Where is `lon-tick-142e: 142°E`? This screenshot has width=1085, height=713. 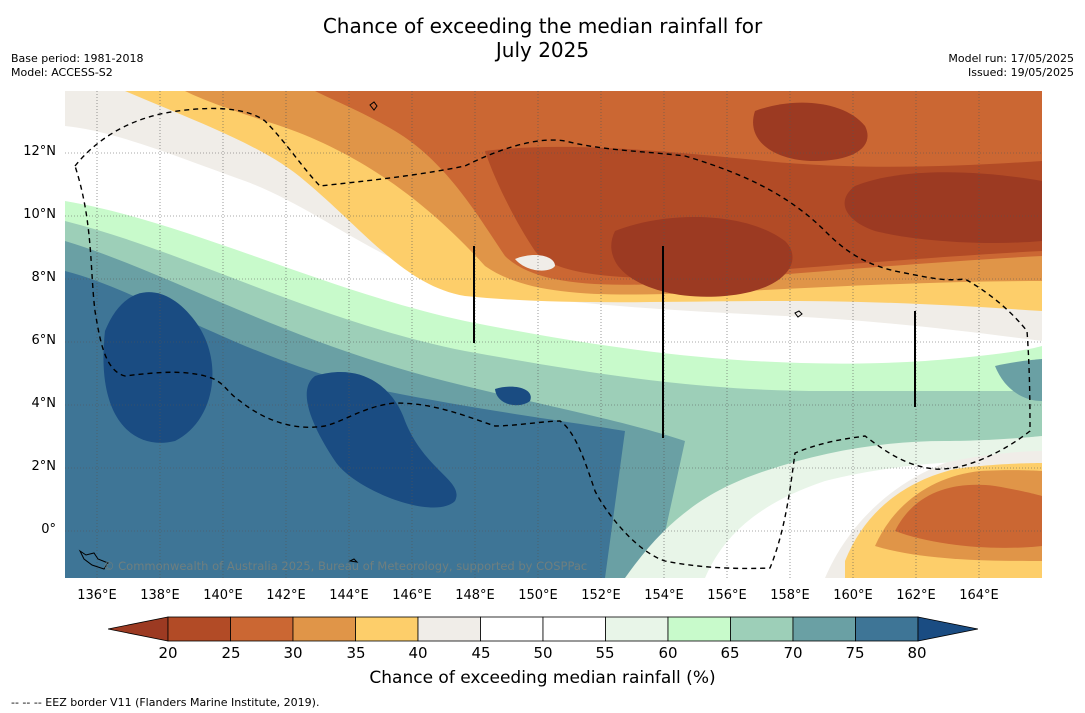
lon-tick-142e: 142°E is located at coordinates (286, 595).